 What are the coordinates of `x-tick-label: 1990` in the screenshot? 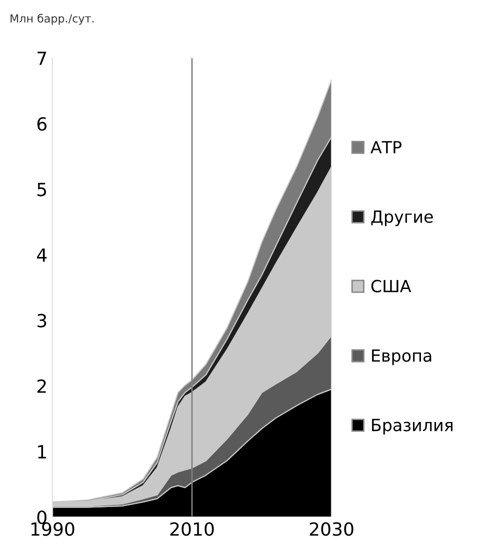 It's located at (52, 529).